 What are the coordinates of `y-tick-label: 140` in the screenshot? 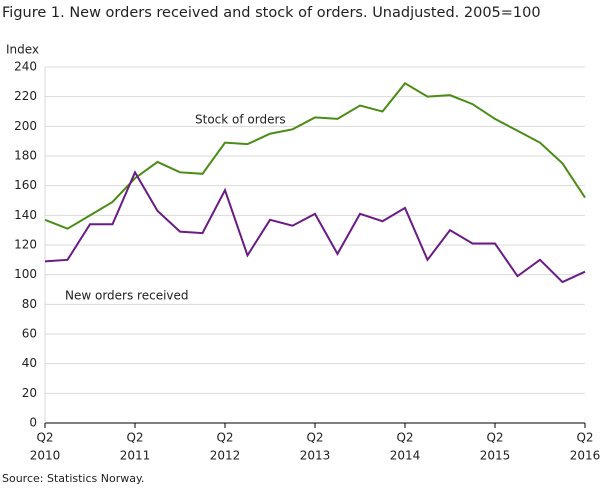 It's located at (25, 215).